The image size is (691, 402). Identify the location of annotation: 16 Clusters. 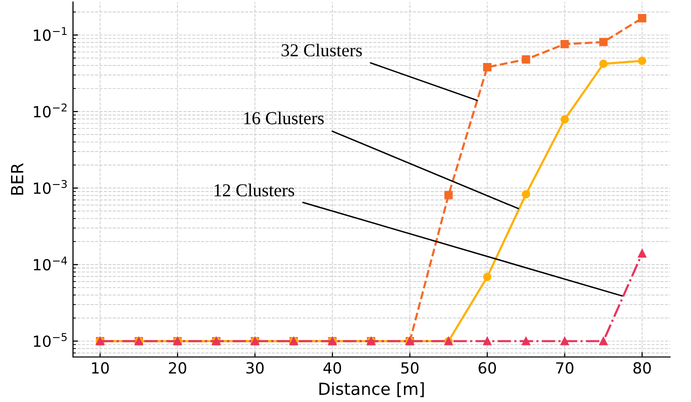
(284, 118).